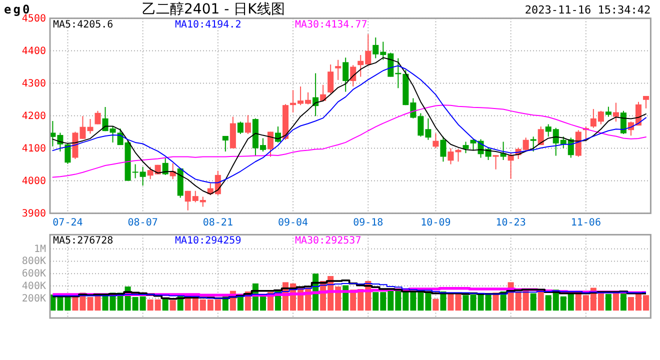  What do you see at coordinates (587, 9) in the screenshot?
I see `text: 2023-11-16 15:34:42` at bounding box center [587, 9].